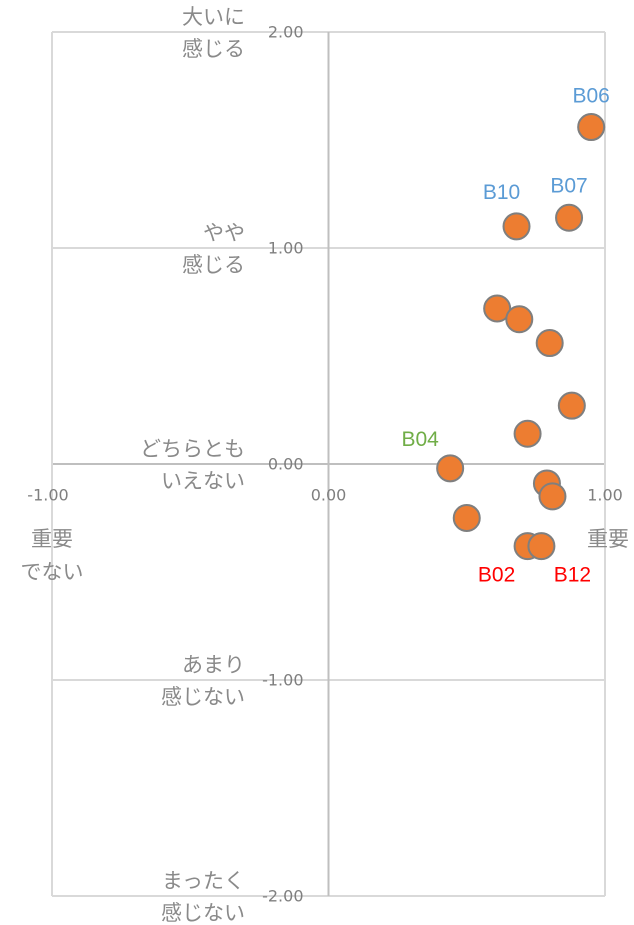 The height and width of the screenshot is (925, 634). Describe the element at coordinates (213, 665) in the screenshot. I see `y-category-label: あまり` at that location.